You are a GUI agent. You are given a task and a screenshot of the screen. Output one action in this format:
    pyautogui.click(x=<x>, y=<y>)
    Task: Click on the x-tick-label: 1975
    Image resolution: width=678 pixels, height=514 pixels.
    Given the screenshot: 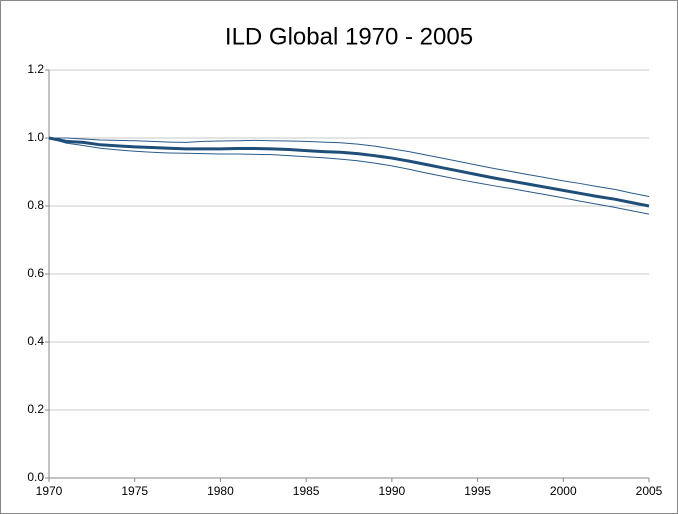 What is the action you would take?
    pyautogui.click(x=134, y=491)
    